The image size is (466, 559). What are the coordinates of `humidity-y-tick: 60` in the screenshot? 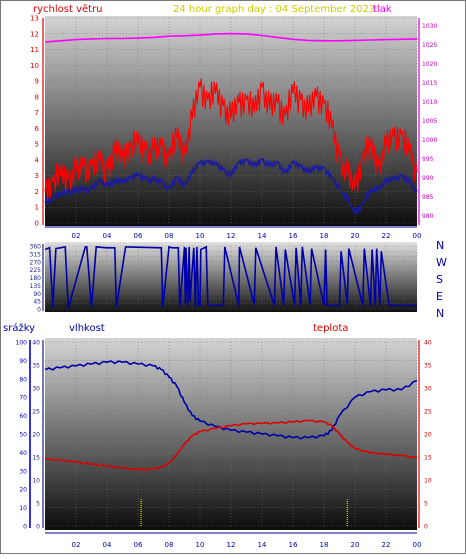 It's located at (23, 416).